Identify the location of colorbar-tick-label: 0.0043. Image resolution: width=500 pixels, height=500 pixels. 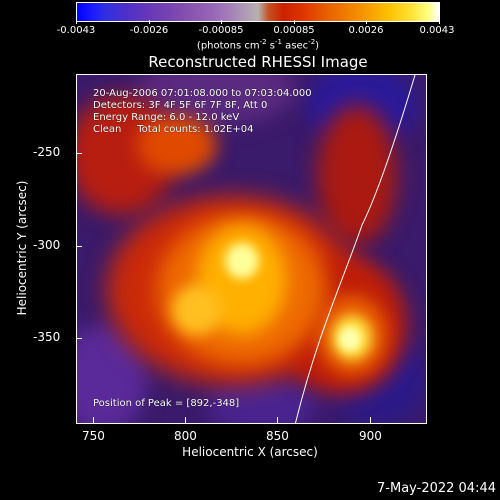
(437, 30).